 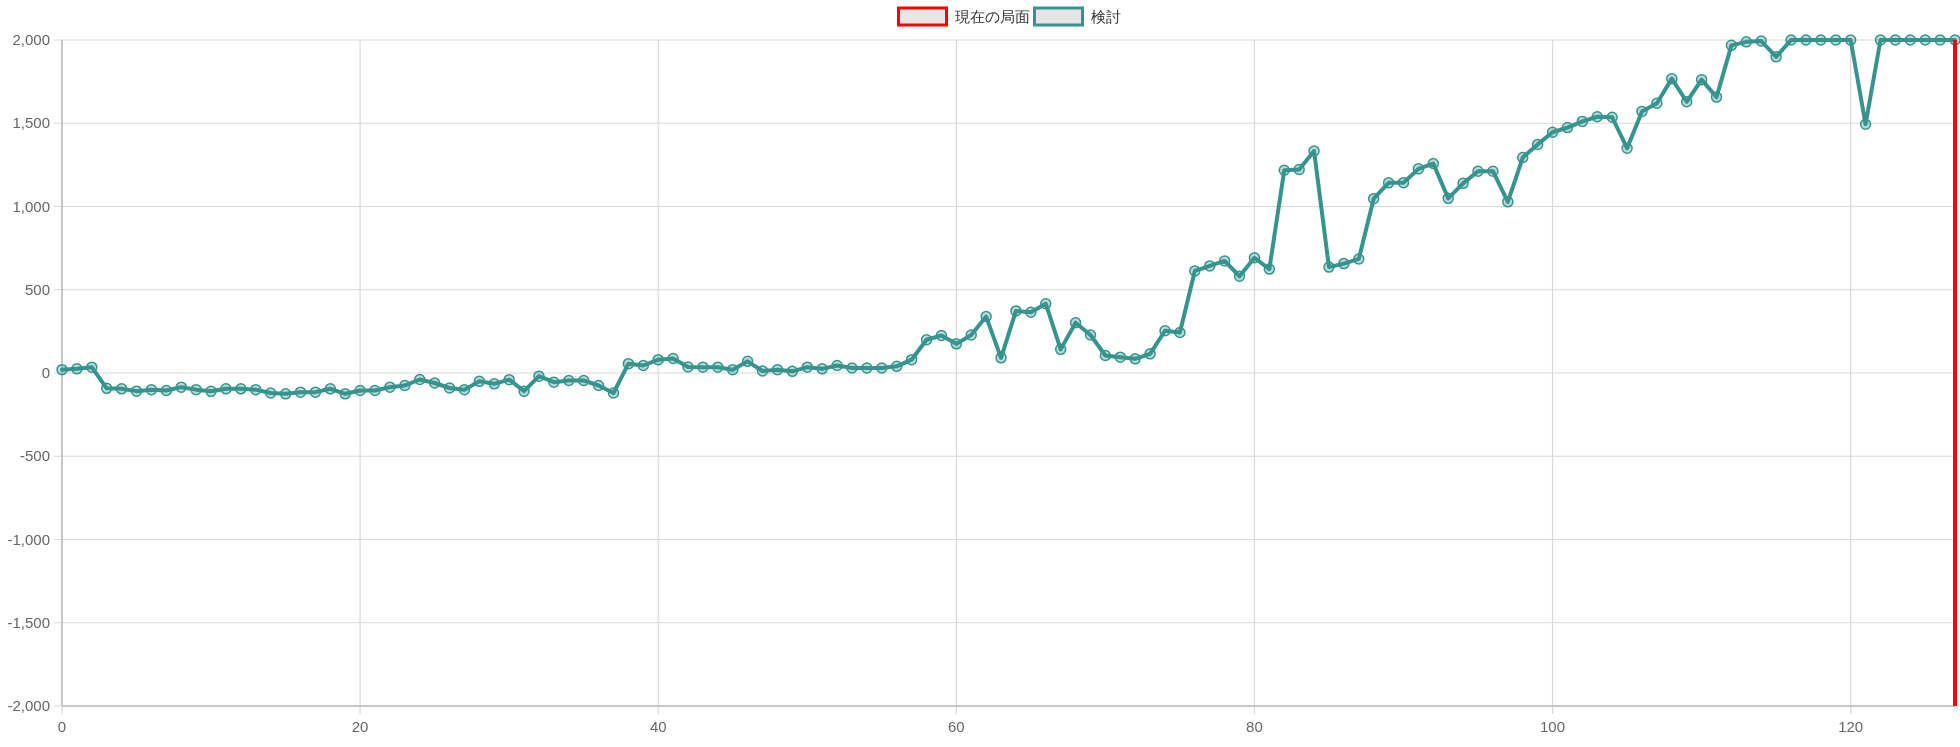 What do you see at coordinates (45, 372) in the screenshot?
I see `y-tick-label: 0` at bounding box center [45, 372].